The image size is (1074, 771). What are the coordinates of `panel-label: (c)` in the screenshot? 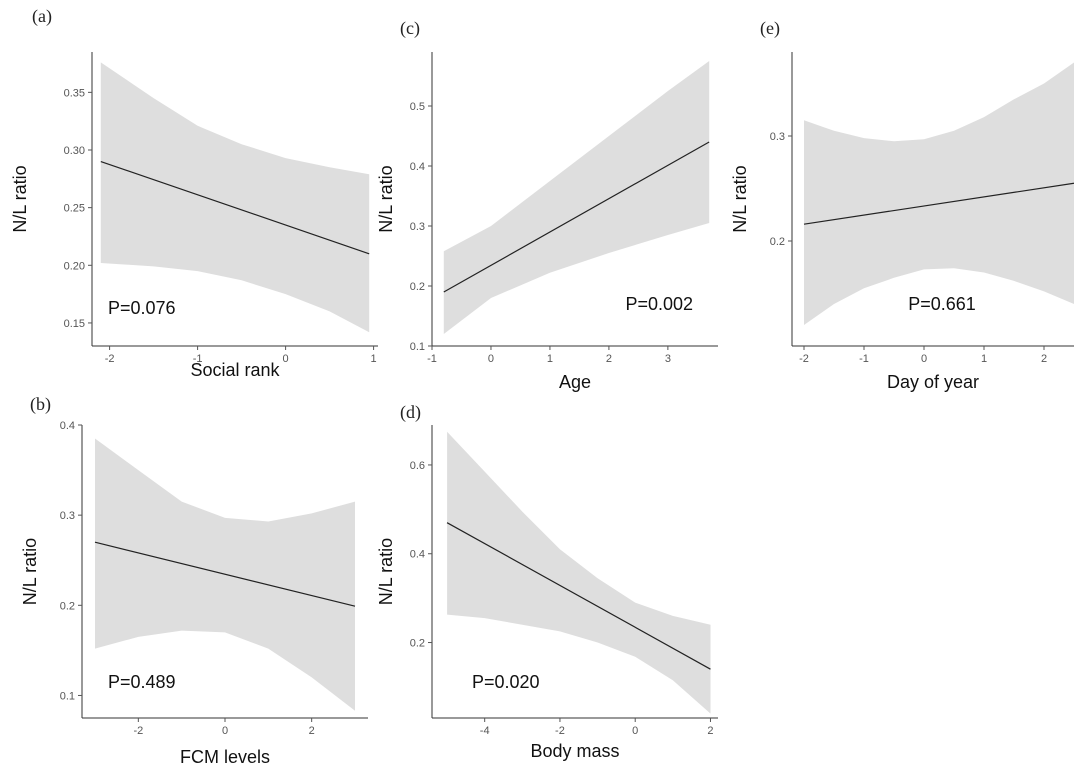 It's located at (410, 28).